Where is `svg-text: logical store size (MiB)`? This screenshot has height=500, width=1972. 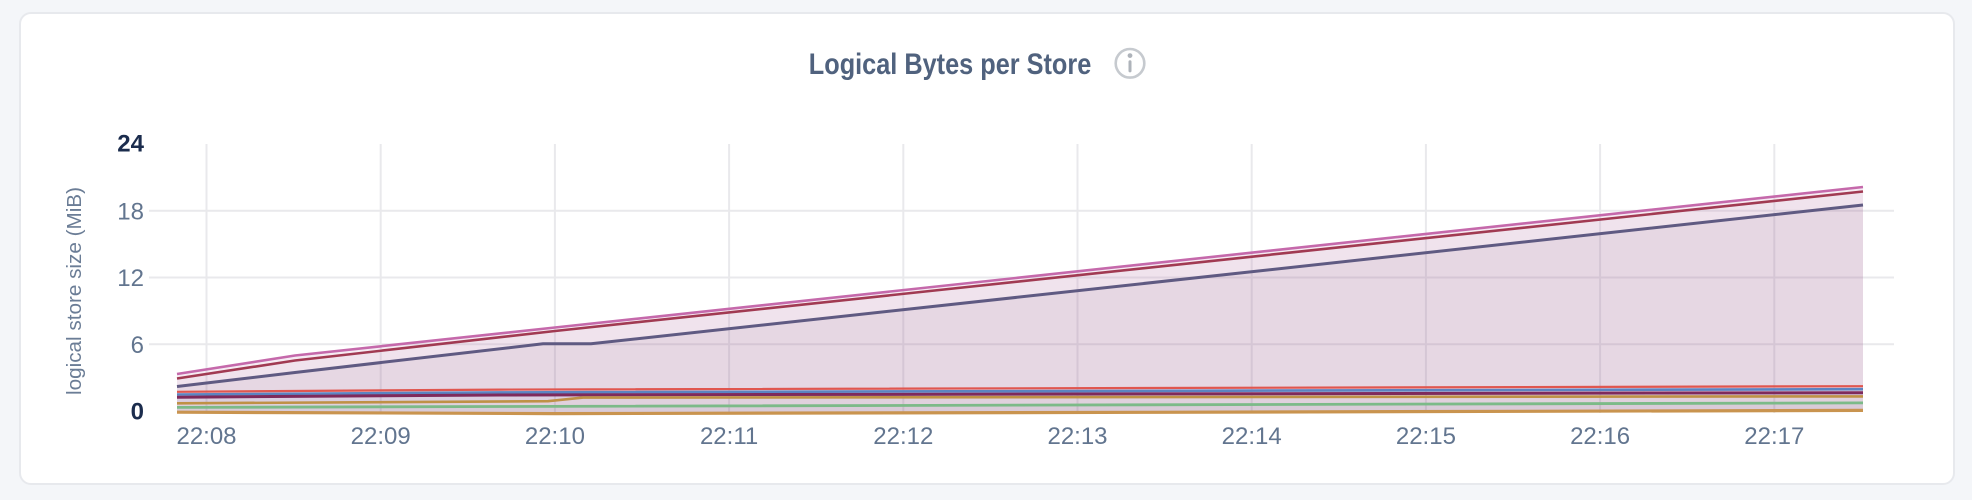 svg-text: logical store size (MiB) is located at coordinates (75, 291).